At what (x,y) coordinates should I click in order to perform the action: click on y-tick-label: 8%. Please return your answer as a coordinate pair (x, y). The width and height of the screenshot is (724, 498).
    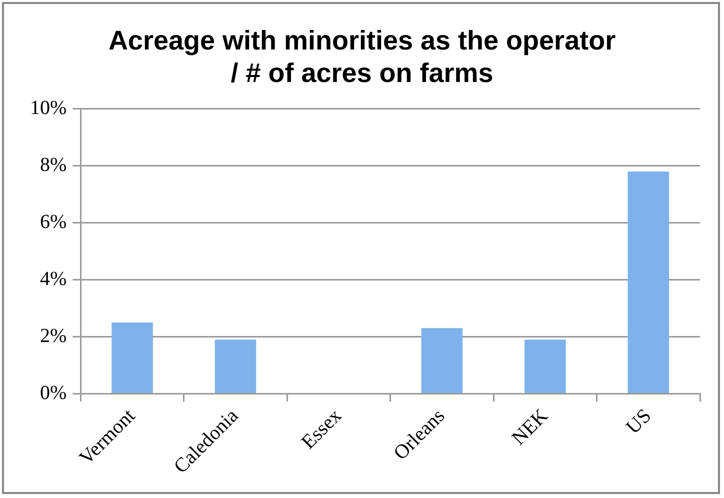
    Looking at the image, I should click on (53, 165).